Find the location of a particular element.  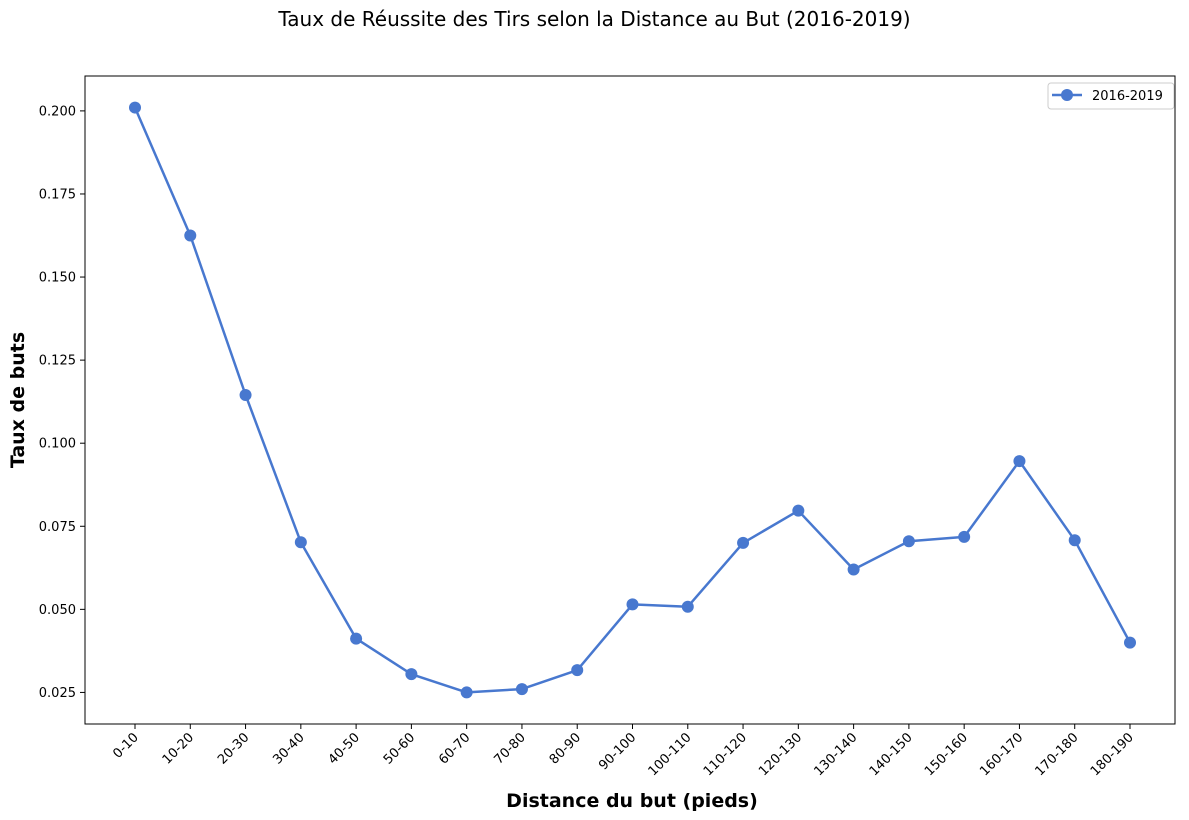

y-axis-label: Taux de buts is located at coordinates (18, 400).